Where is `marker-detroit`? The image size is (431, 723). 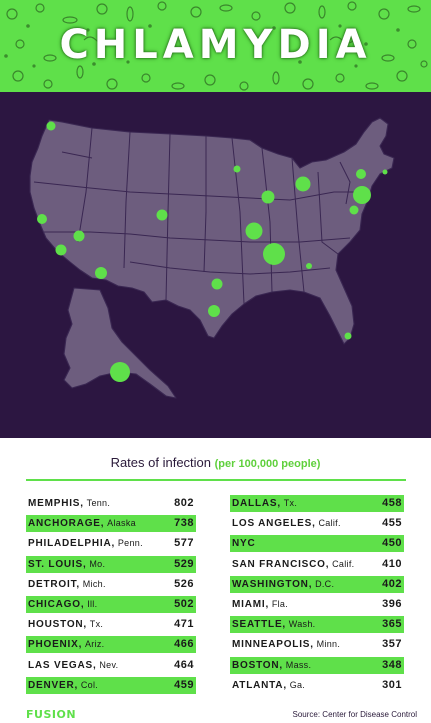
marker-detroit is located at coordinates (303, 184).